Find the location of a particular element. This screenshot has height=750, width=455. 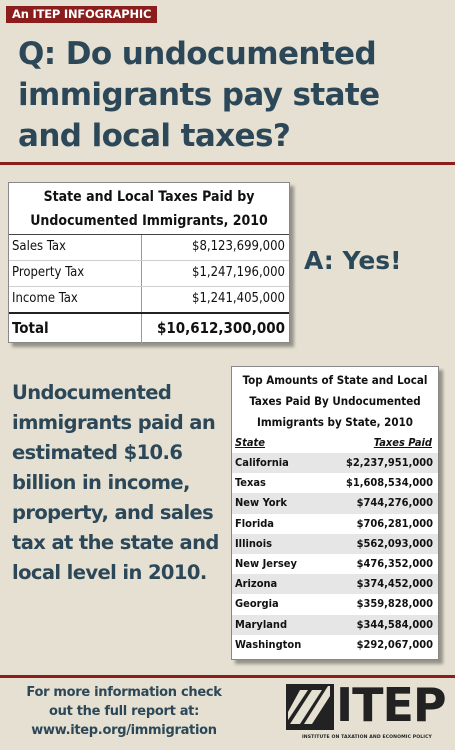

table-row: California $2,237,951,000 is located at coordinates (335, 463).